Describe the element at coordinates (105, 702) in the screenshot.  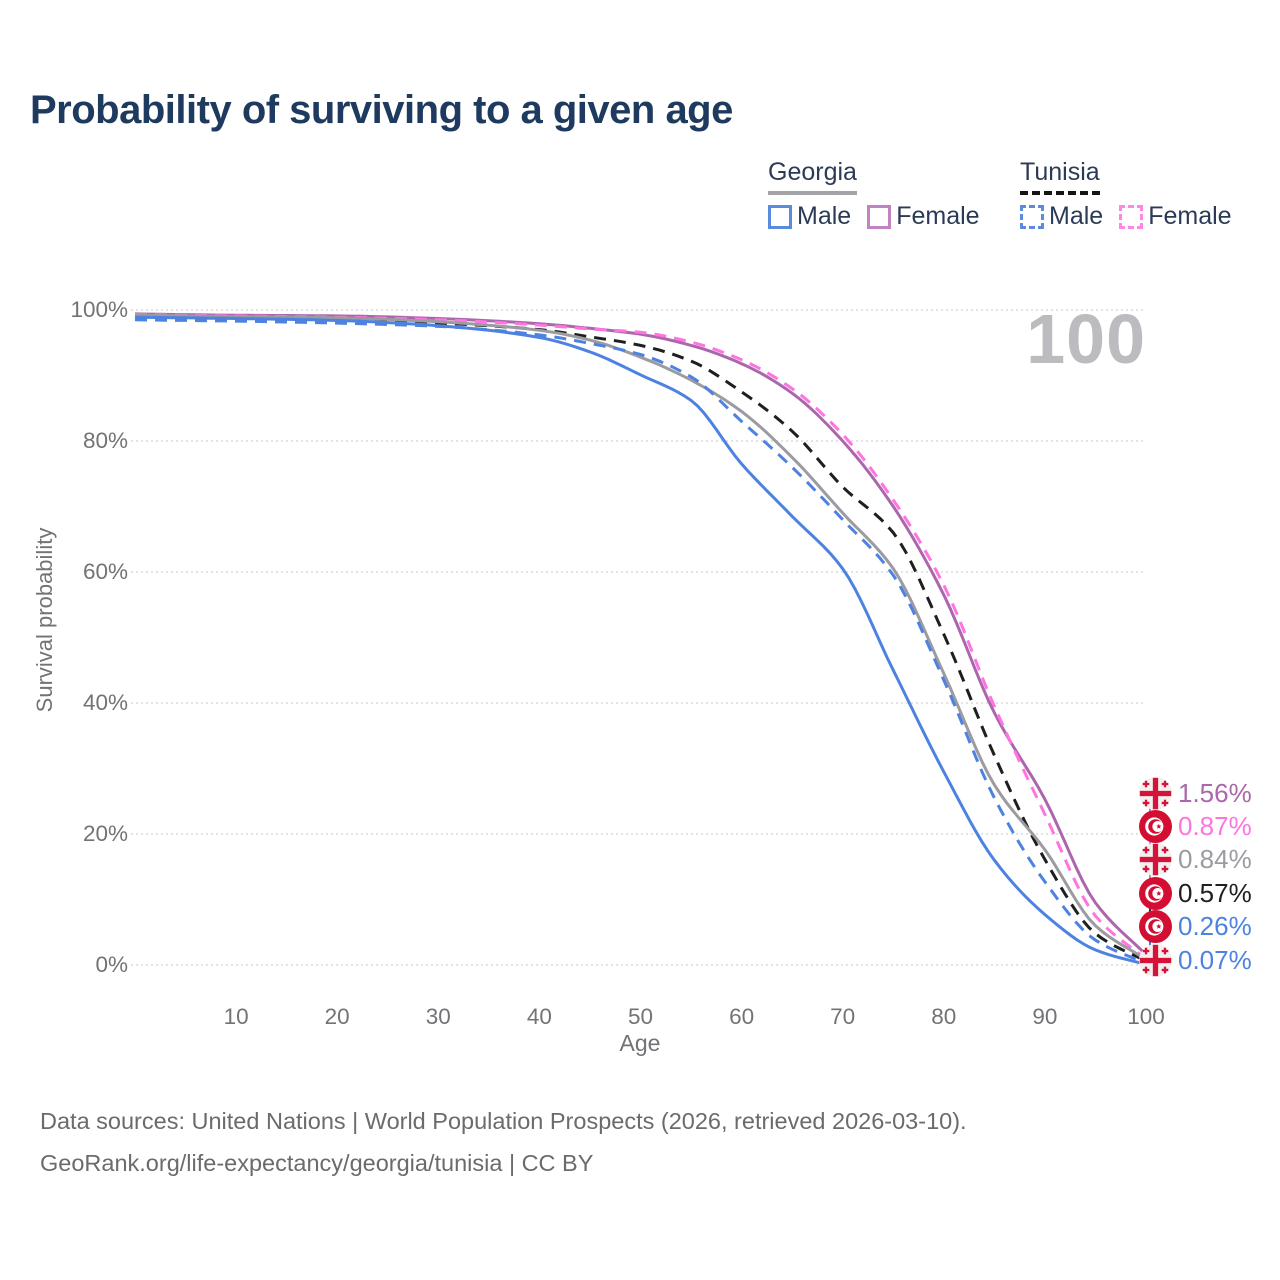
I see `y-tick-label: 40%` at that location.